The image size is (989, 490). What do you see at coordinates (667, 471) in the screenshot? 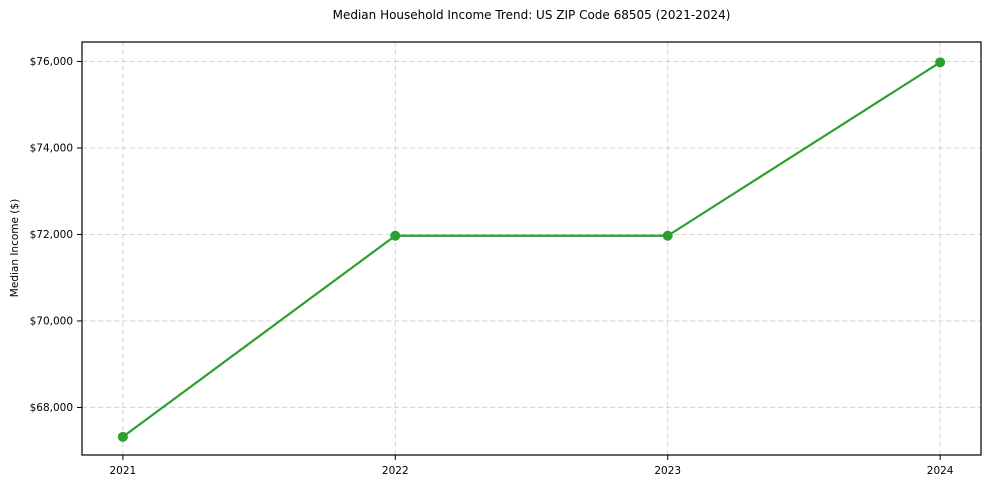
I see `x-tick-label: 2023` at bounding box center [667, 471].